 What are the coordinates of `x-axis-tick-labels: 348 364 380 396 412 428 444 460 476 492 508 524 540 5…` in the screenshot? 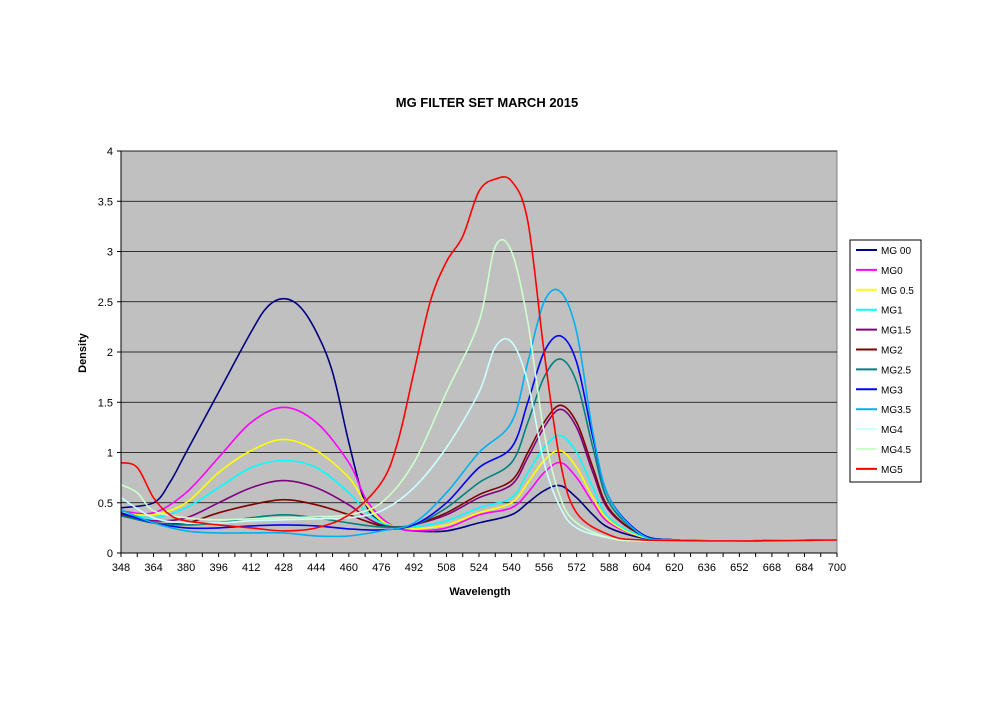 It's located at (479, 568).